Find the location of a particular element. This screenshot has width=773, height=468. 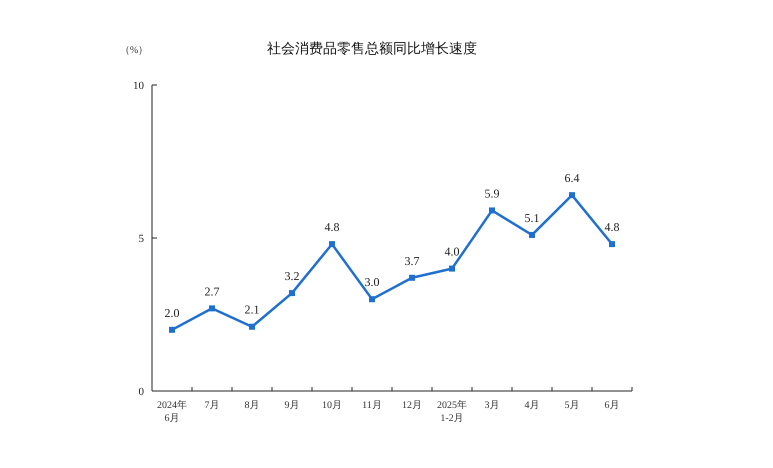

x-tick-label: 2025年 1-2月 is located at coordinates (452, 411).